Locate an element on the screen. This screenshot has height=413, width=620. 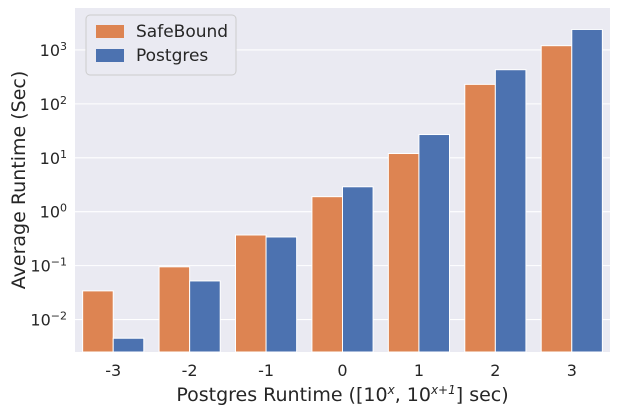
legend-swatch-safebound is located at coordinates (110, 31).